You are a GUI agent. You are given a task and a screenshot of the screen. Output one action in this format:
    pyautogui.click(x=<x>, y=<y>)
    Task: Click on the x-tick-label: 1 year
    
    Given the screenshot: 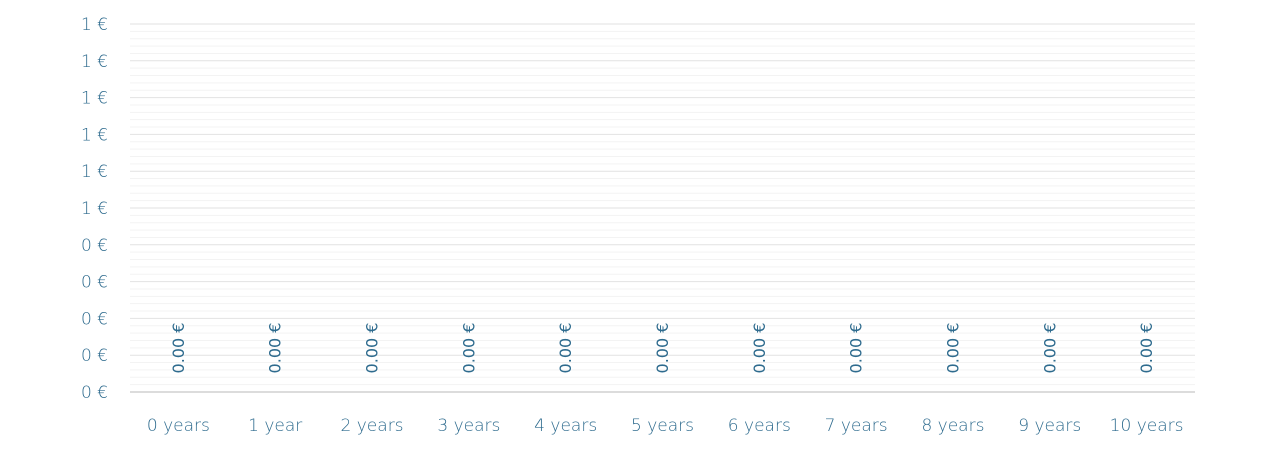 What is the action you would take?
    pyautogui.click(x=275, y=426)
    